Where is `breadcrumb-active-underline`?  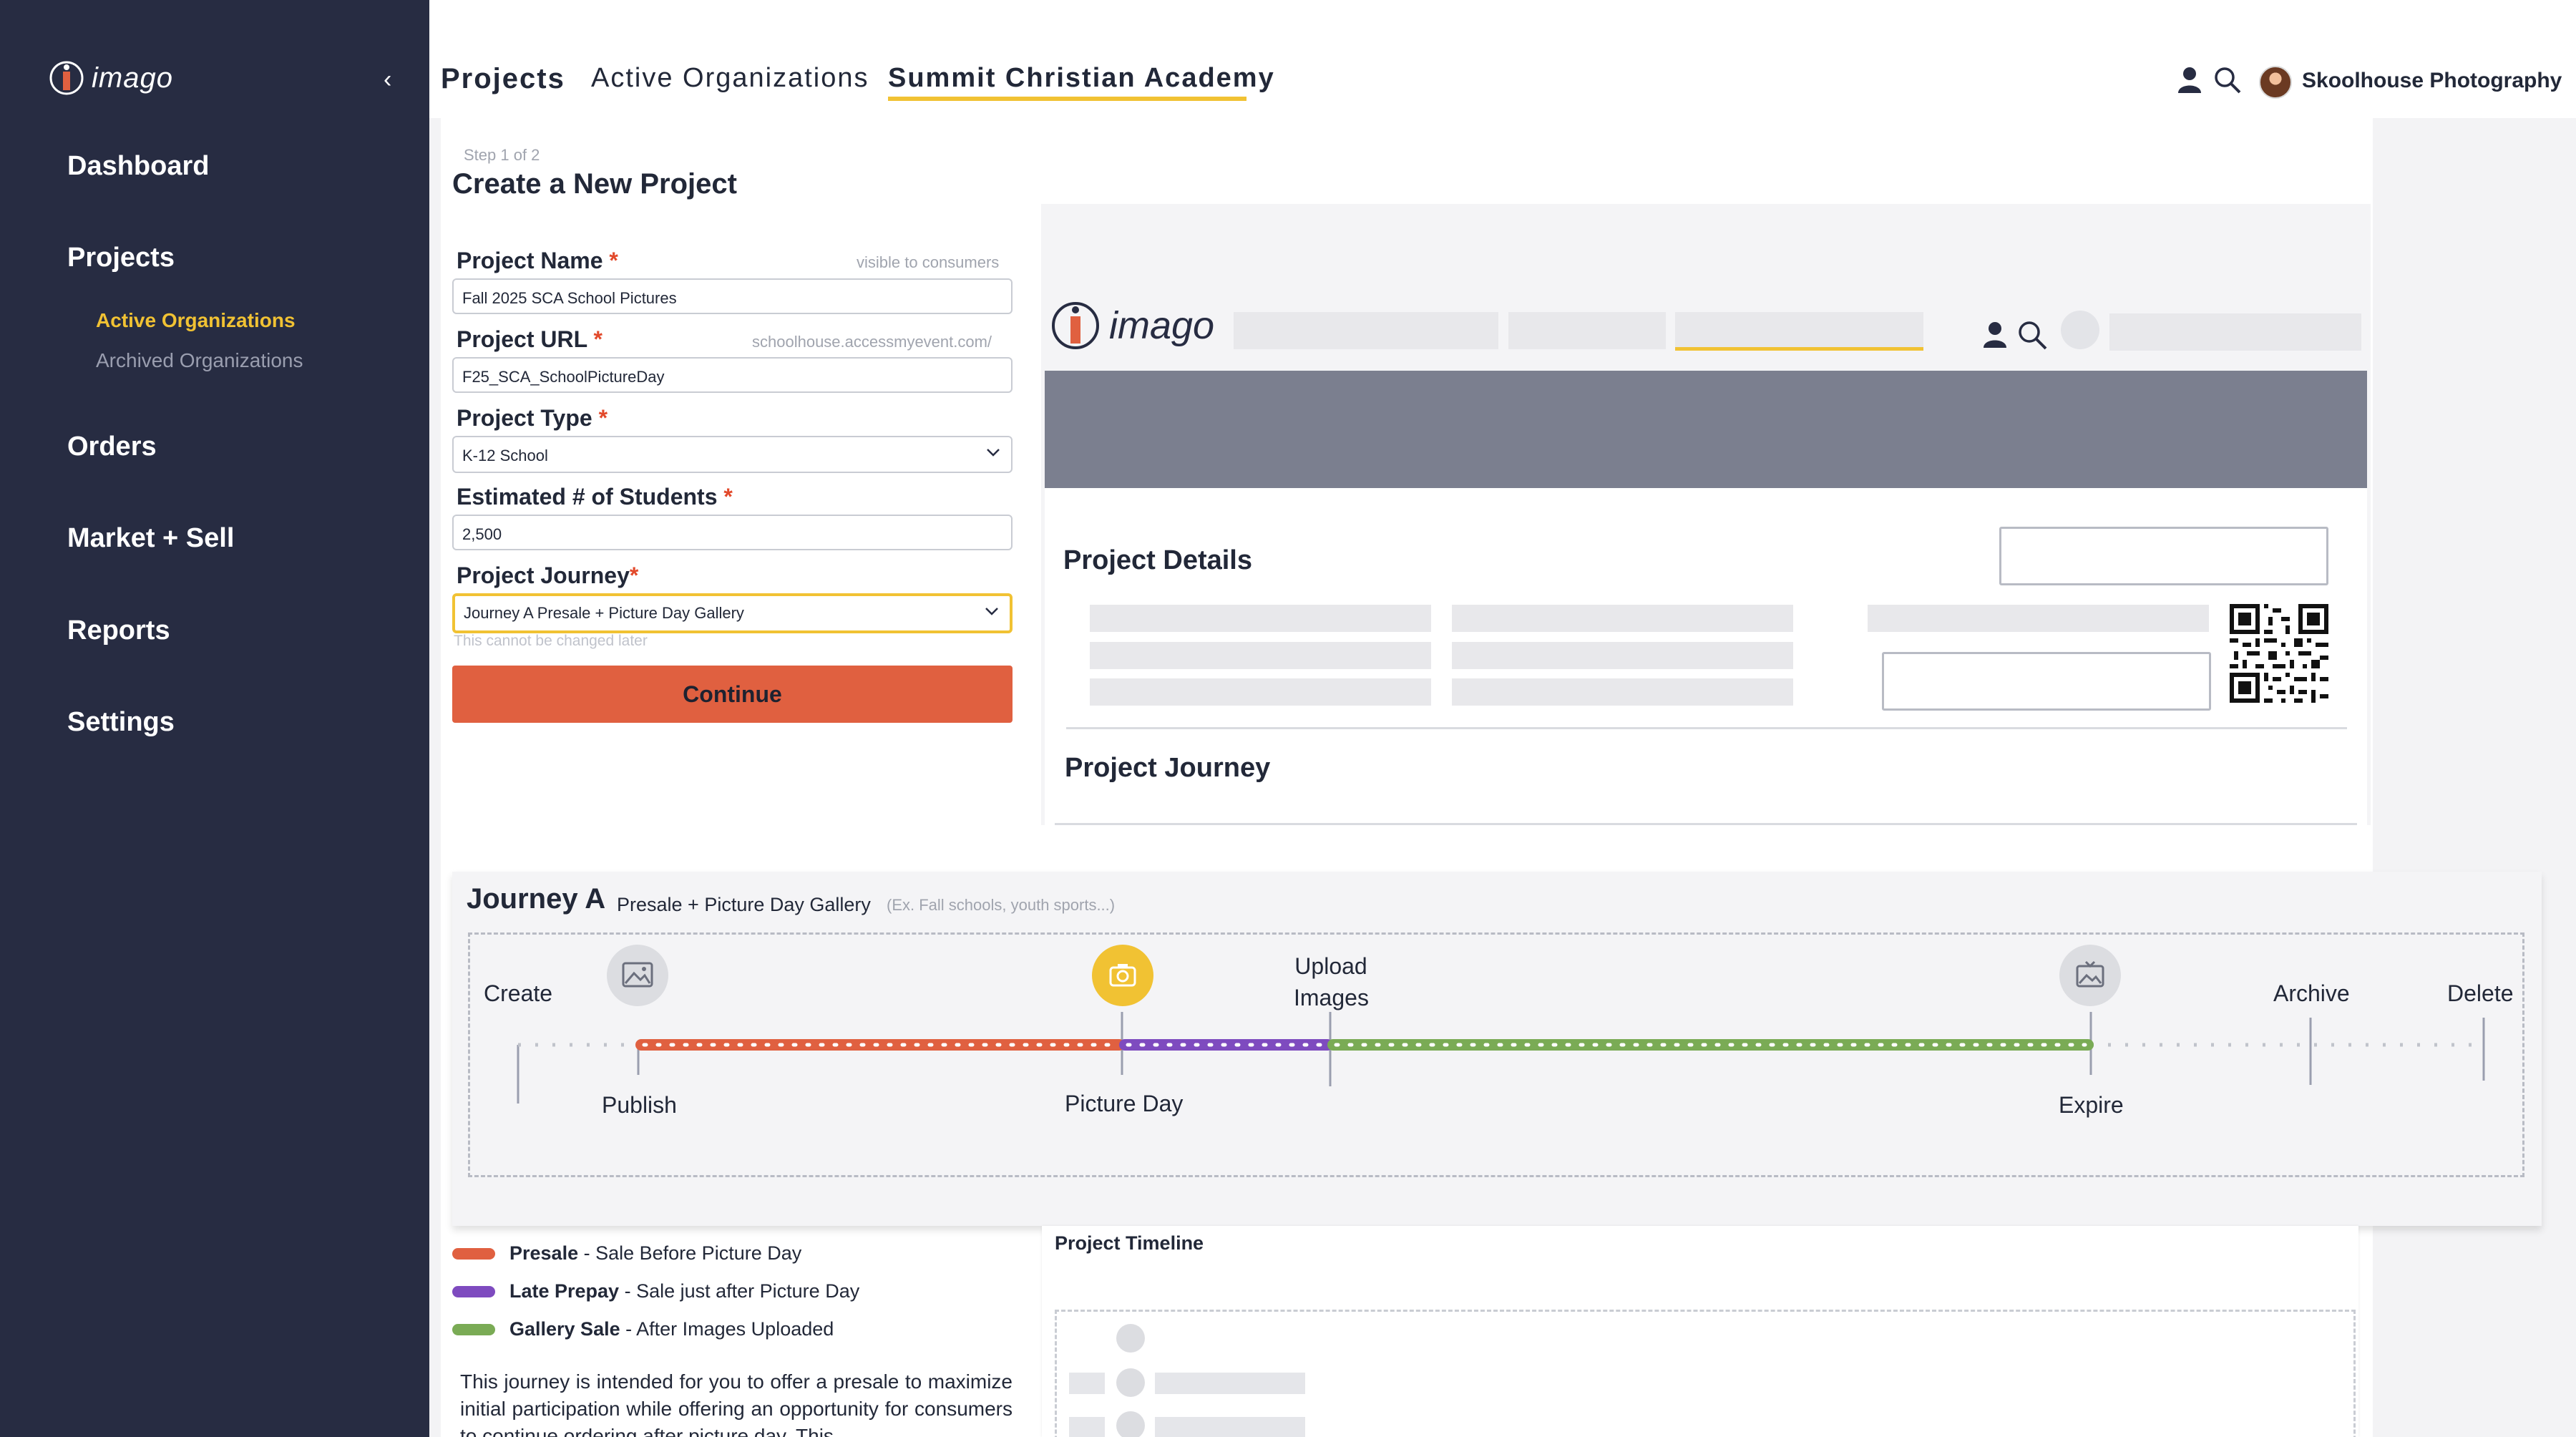 breadcrumb-active-underline is located at coordinates (1067, 99).